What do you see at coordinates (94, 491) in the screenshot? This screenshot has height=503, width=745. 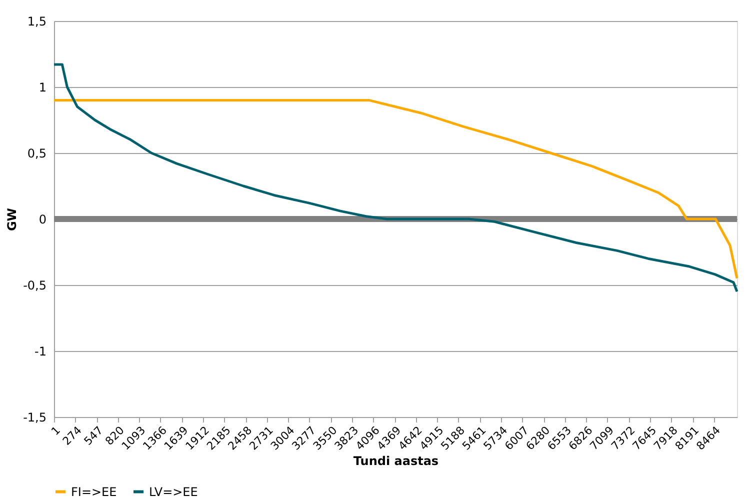 I see `legend-label: FI=>EE` at bounding box center [94, 491].